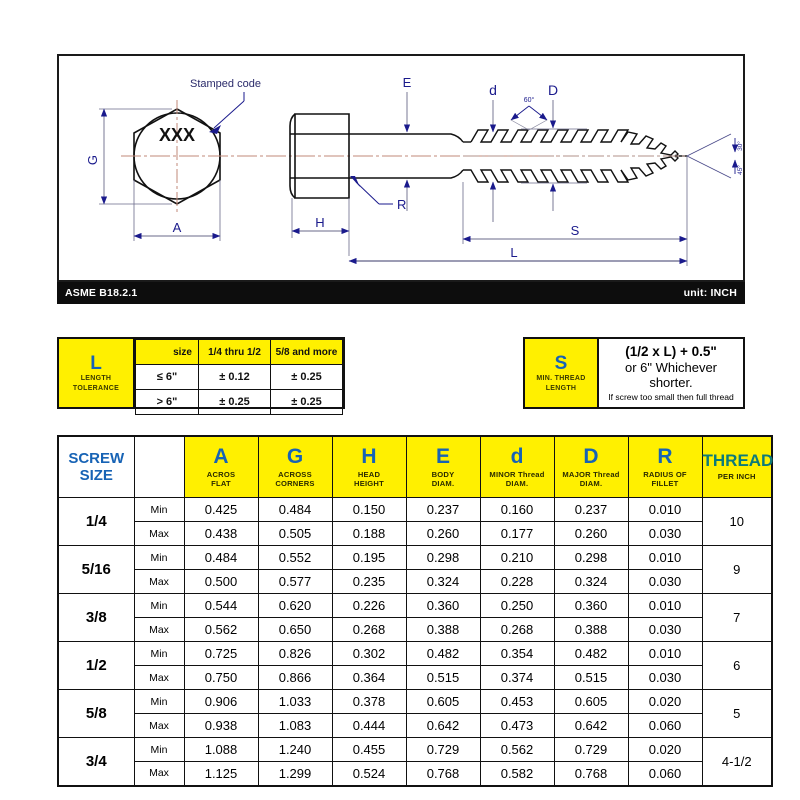 This screenshot has width=800, height=800. Describe the element at coordinates (96, 569) in the screenshot. I see `cell-screw-size: 5/16` at that location.